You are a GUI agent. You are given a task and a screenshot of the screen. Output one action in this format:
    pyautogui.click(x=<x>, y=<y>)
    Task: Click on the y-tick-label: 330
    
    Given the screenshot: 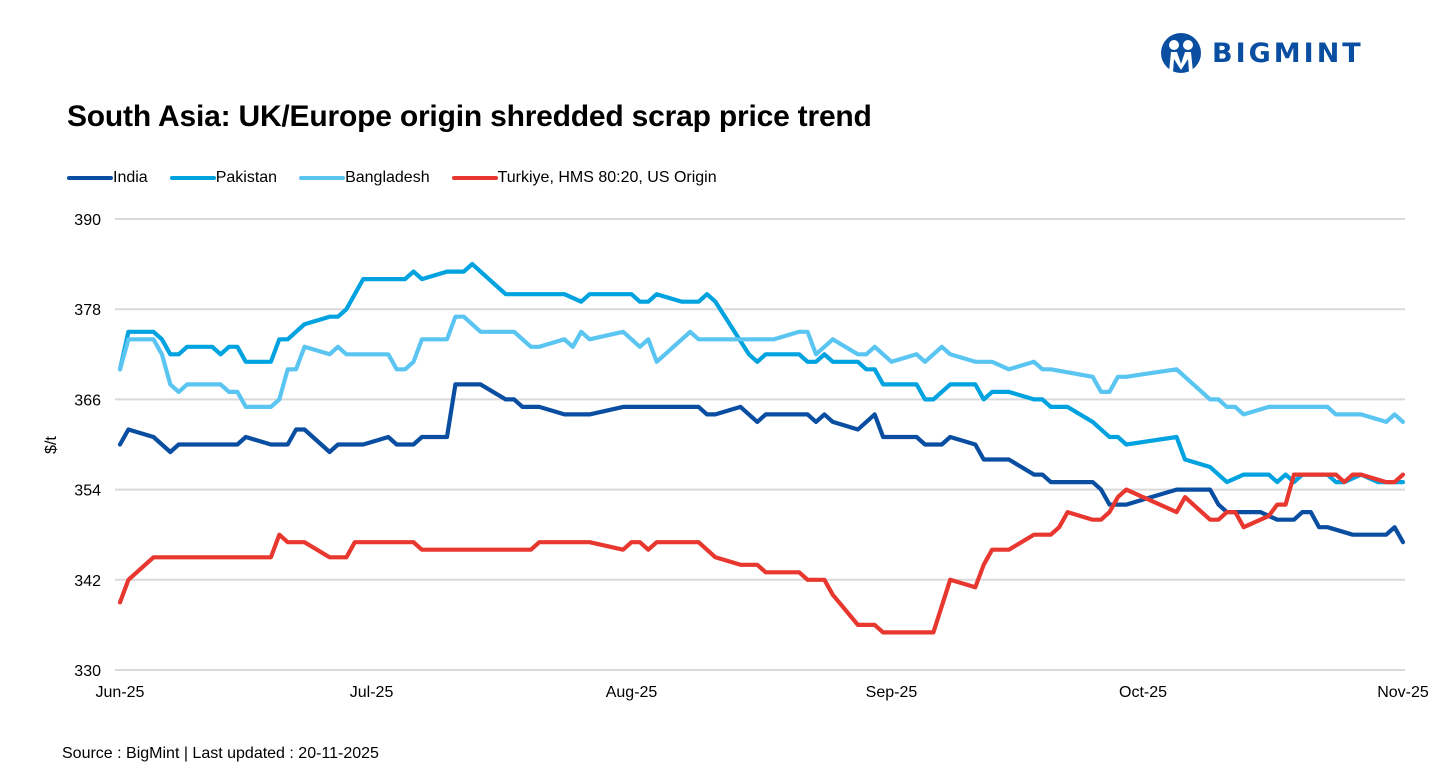 What is the action you would take?
    pyautogui.click(x=87, y=671)
    